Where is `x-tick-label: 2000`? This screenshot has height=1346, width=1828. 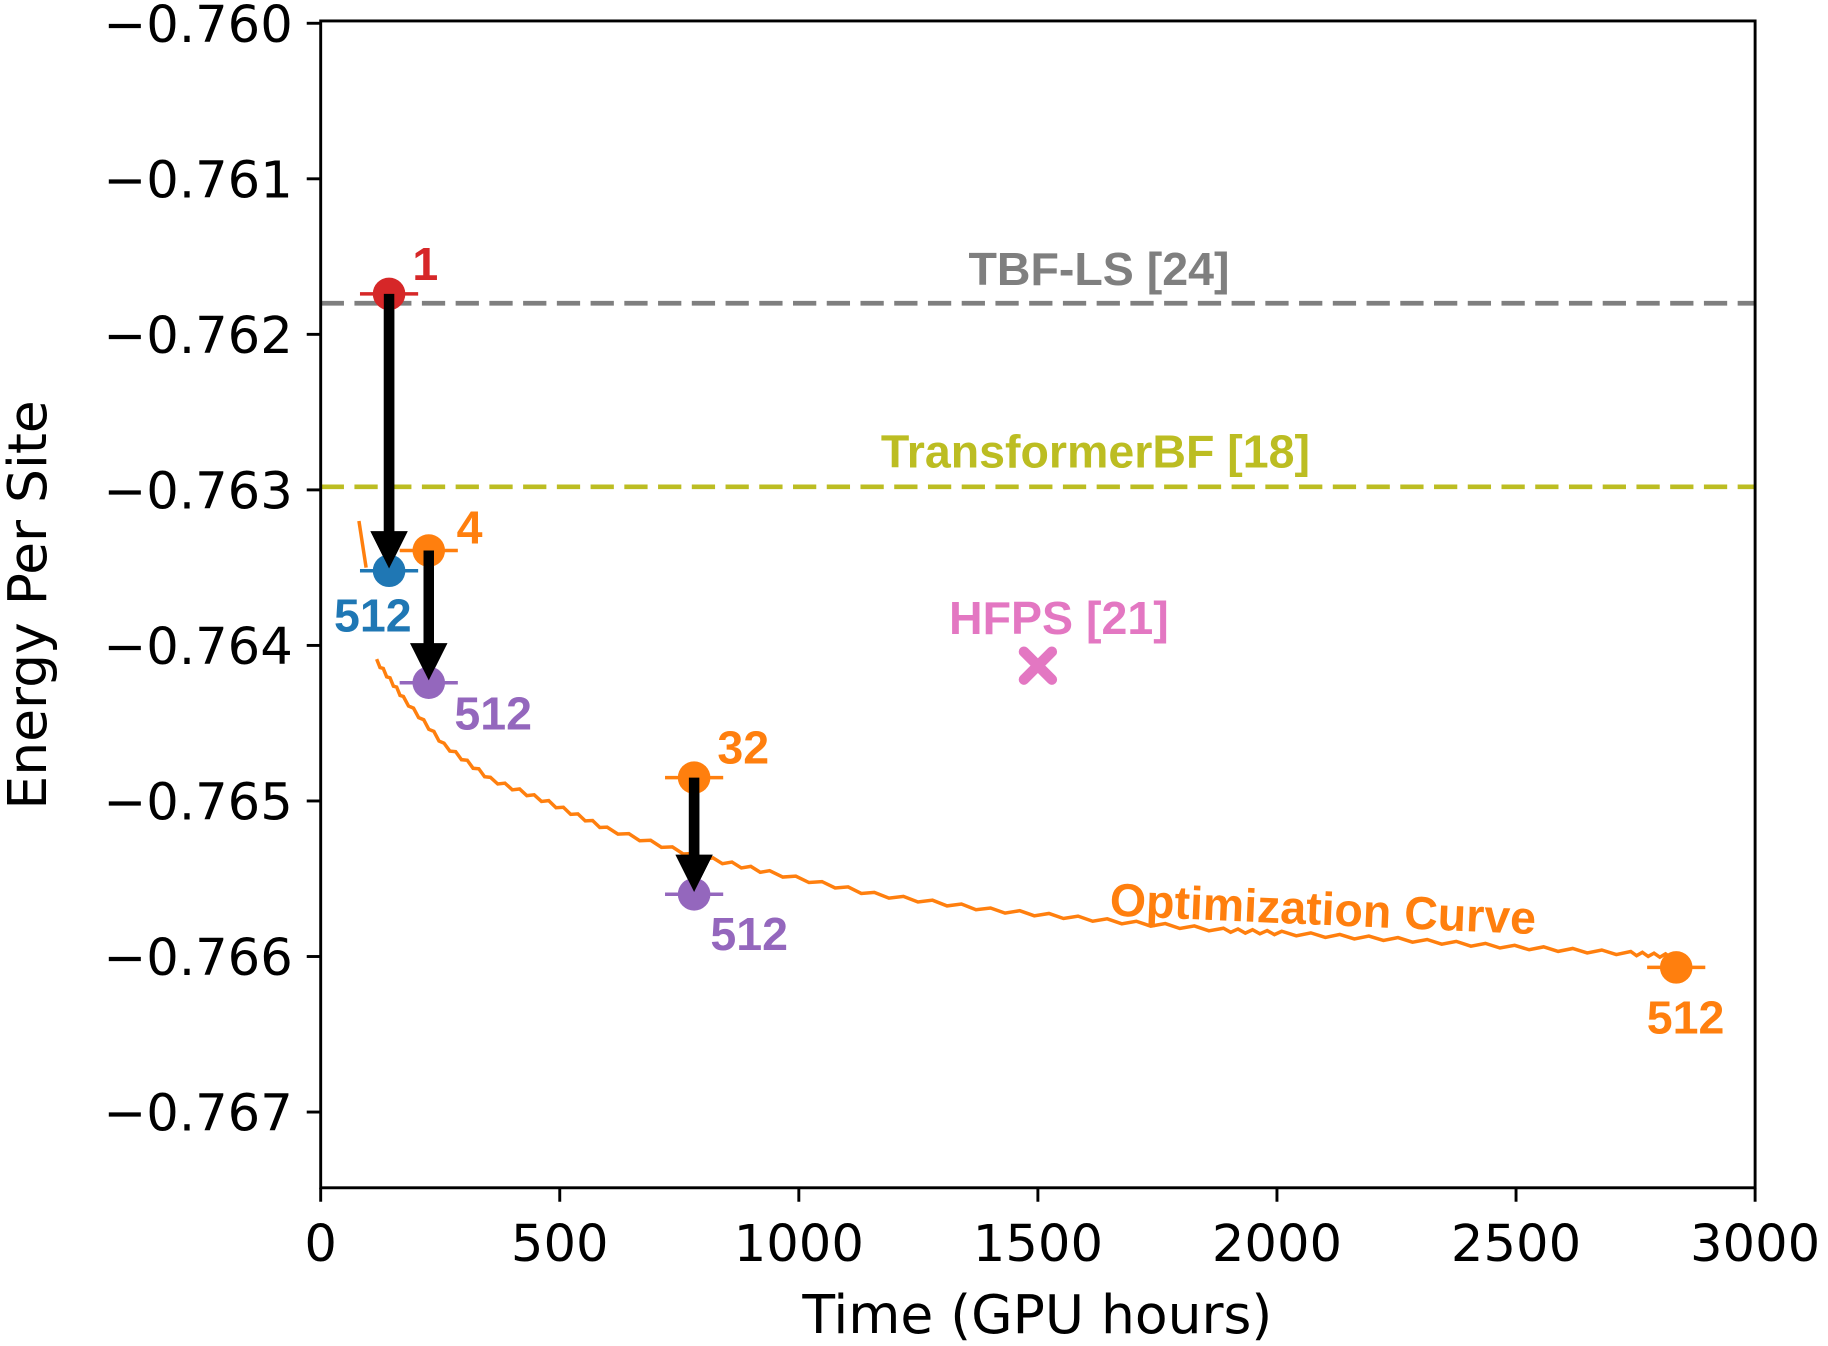 x-tick-label: 2000 is located at coordinates (1277, 1244).